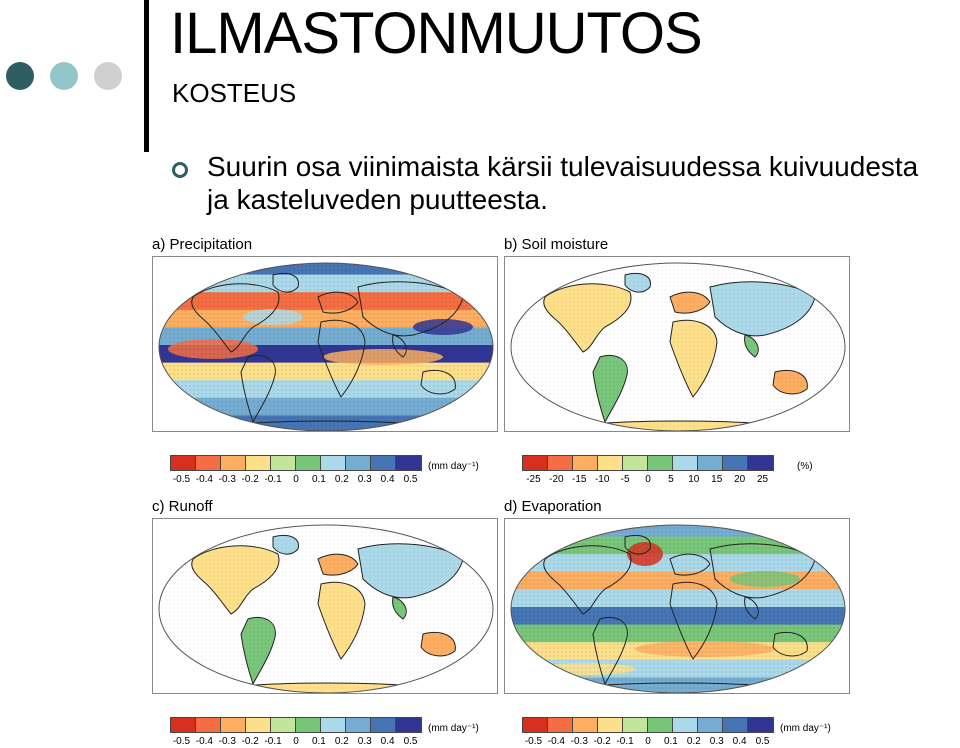 The image size is (960, 748). What do you see at coordinates (377, 199) in the screenshot?
I see `bullet-line-2: ja kasteluveden puutteesta.` at bounding box center [377, 199].